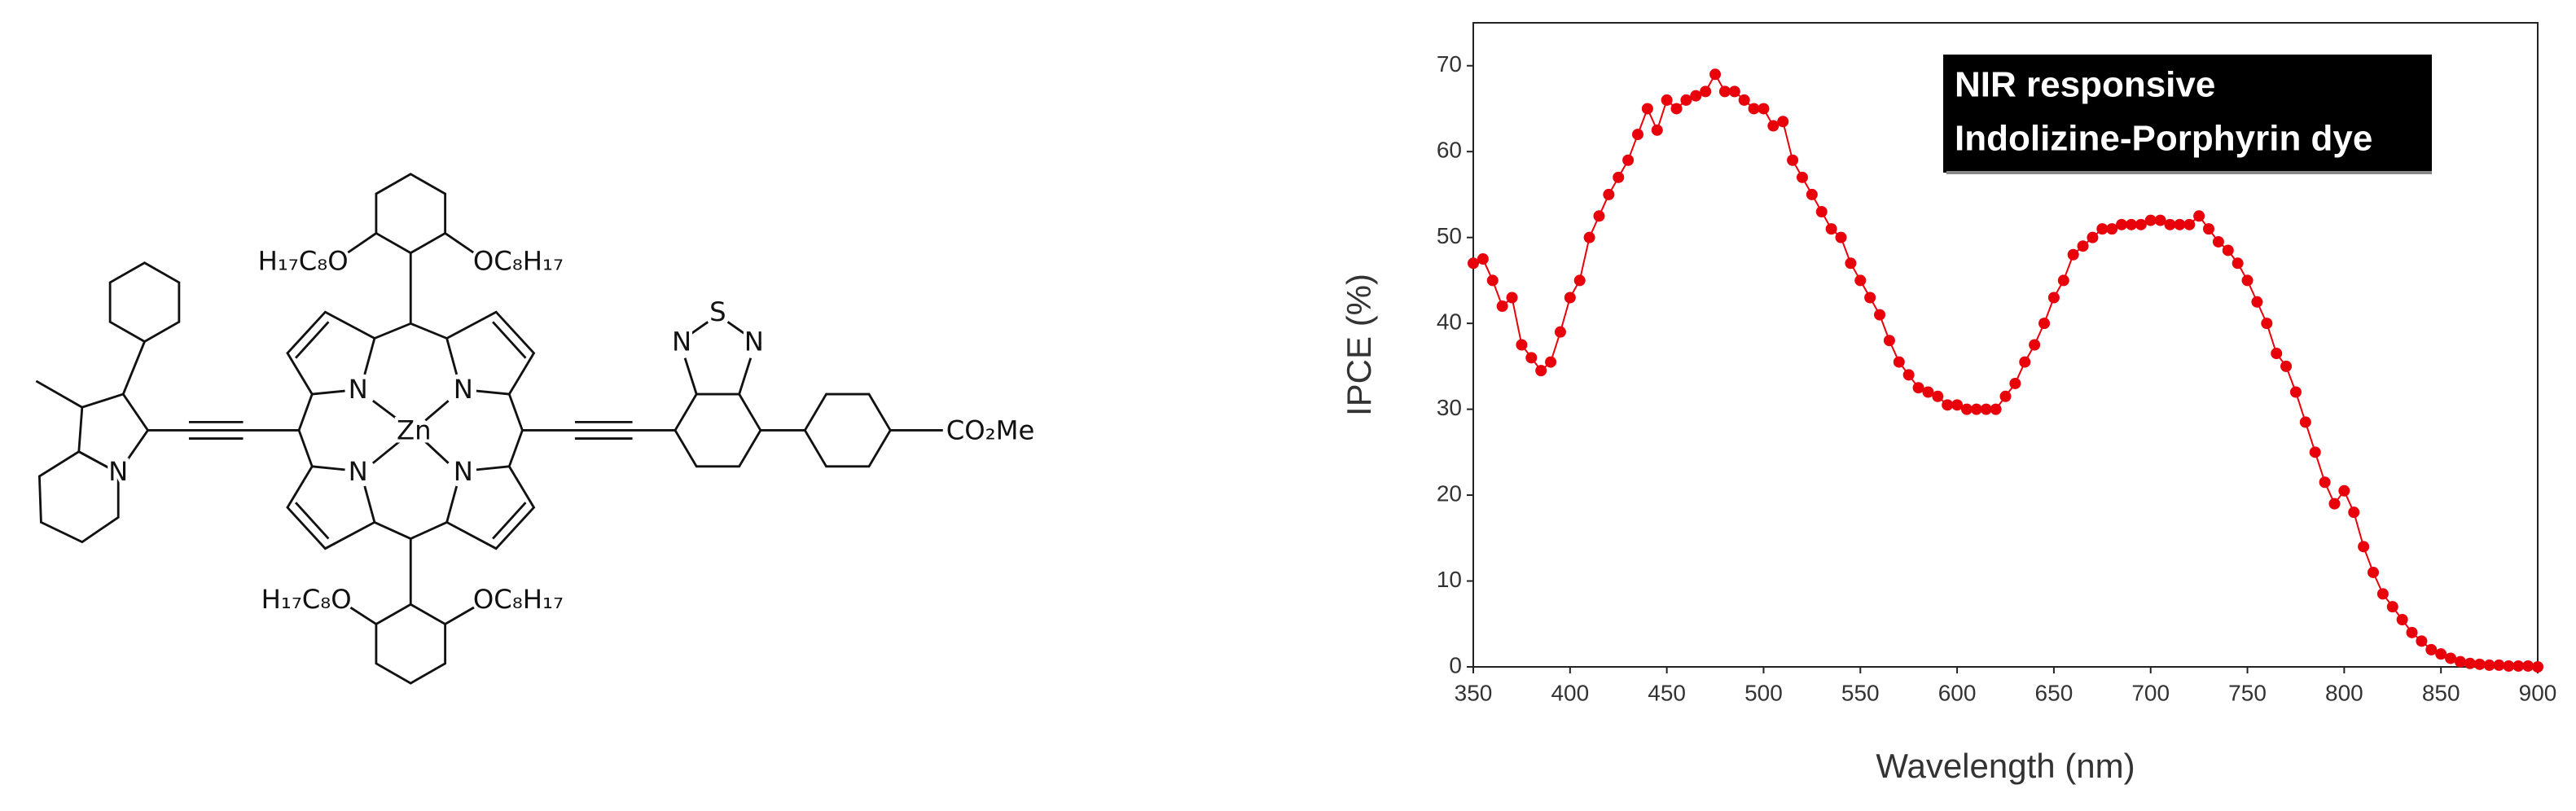  I want to click on atom-label: S, so click(717, 311).